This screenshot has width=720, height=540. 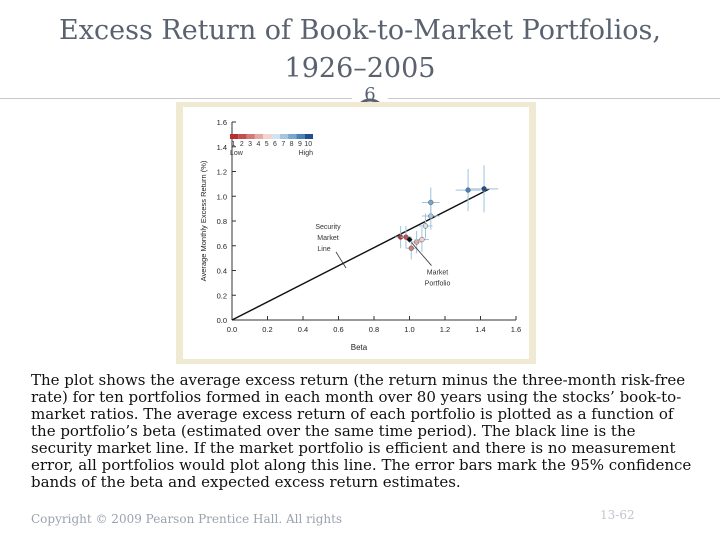 I want to click on x-tick-label: 1.4, so click(x=480, y=329).